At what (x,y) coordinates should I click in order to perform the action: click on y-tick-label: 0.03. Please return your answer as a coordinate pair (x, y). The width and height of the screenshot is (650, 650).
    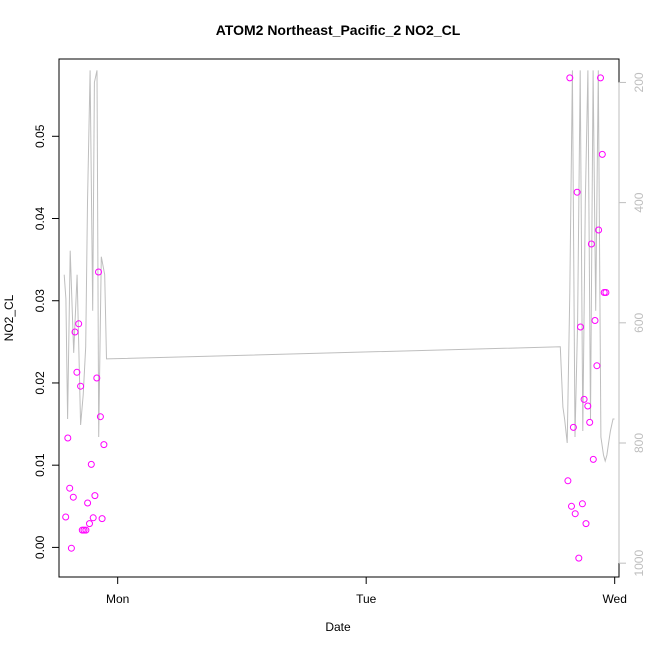
    Looking at the image, I should click on (40, 301).